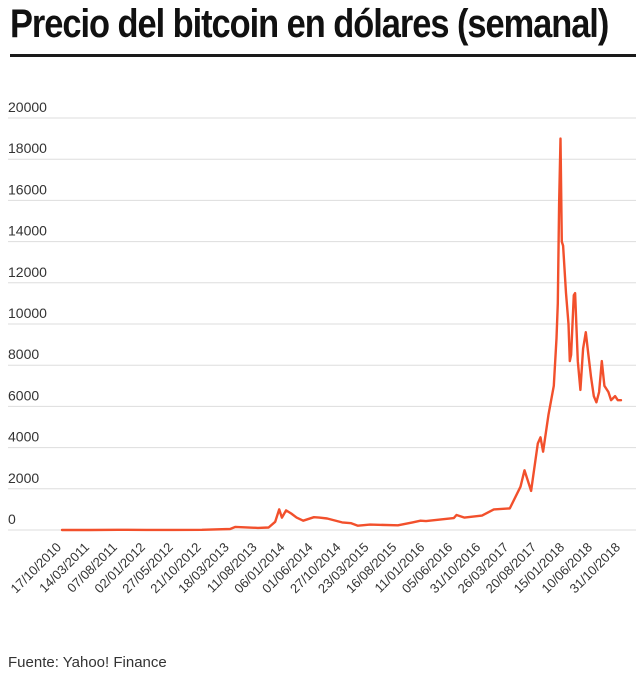  What do you see at coordinates (23, 437) in the screenshot?
I see `y-tick-label: 4000` at bounding box center [23, 437].